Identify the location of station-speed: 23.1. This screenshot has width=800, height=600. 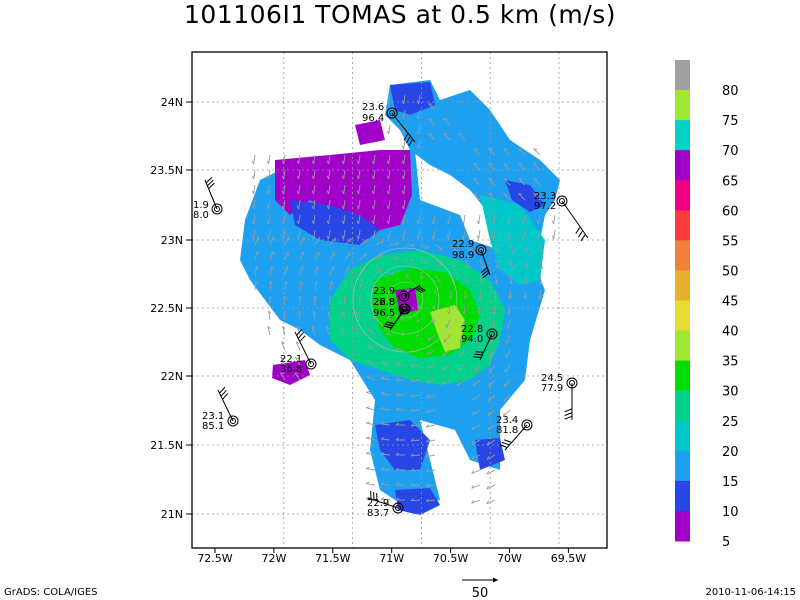
(213, 416).